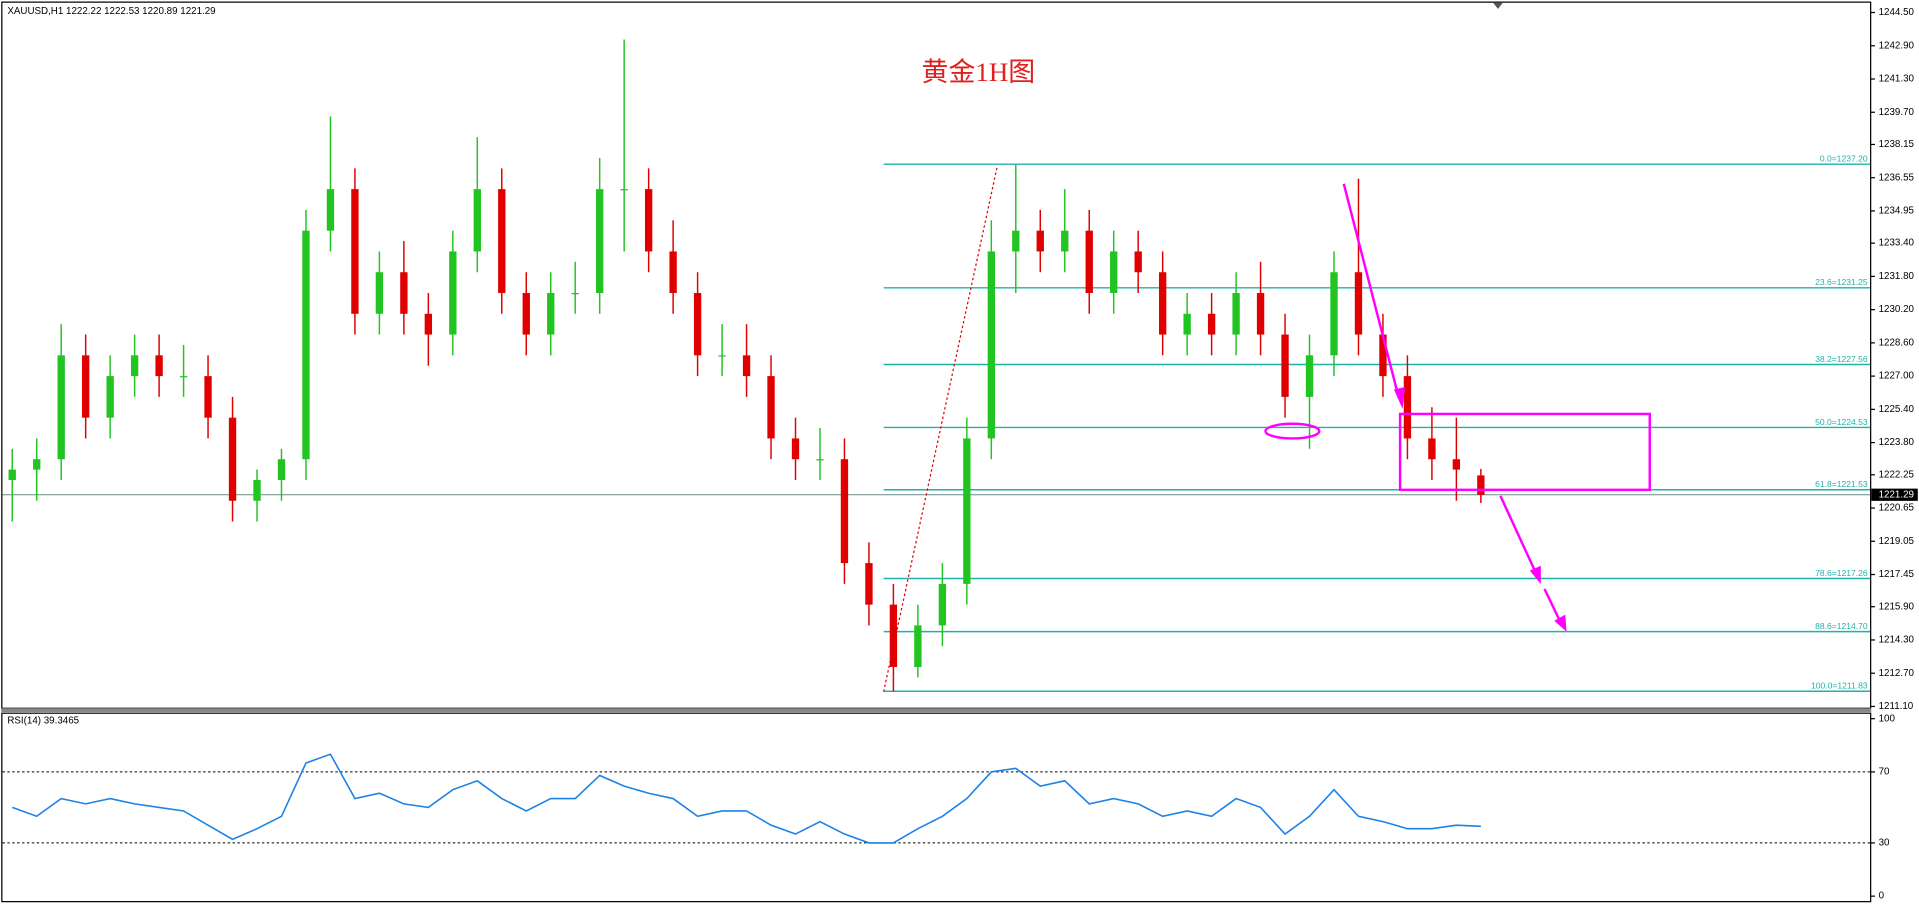  Describe the element at coordinates (1841, 626) in the screenshot. I see `fib-label: 88.6=1214.70` at that location.